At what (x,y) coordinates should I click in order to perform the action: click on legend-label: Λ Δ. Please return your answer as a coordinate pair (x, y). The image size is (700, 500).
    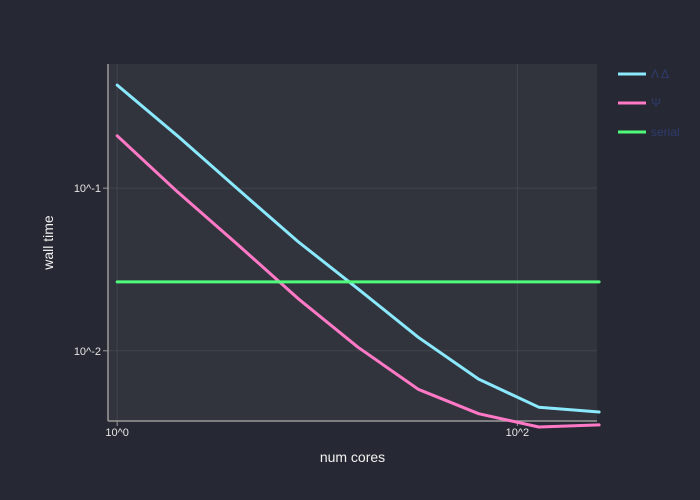
    Looking at the image, I should click on (660, 74).